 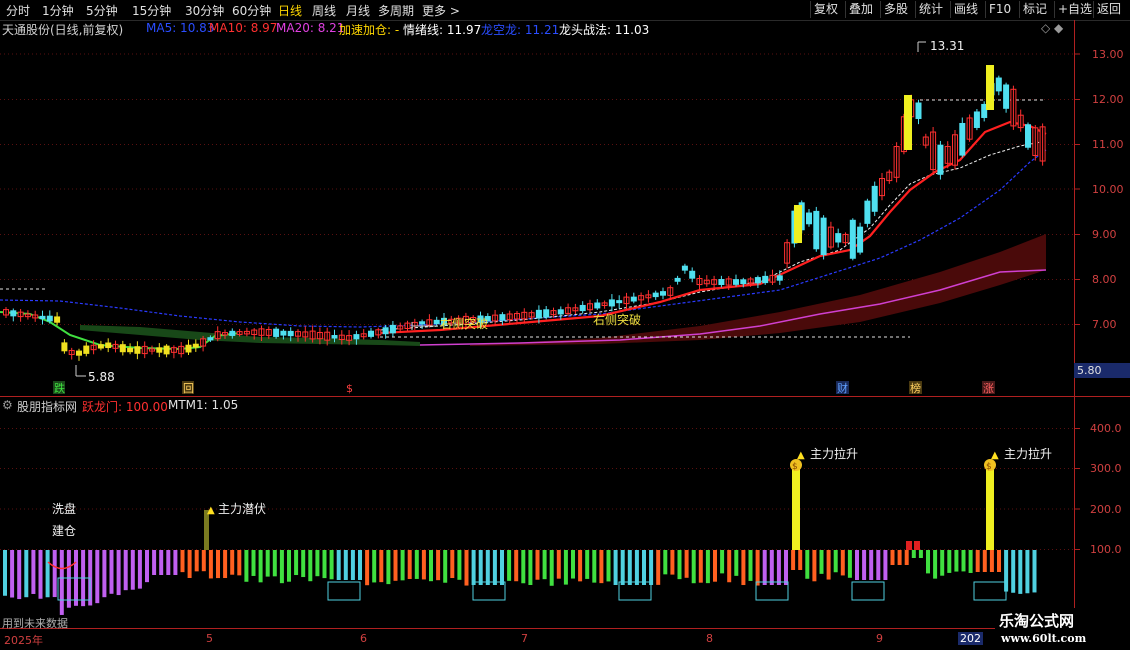 What do you see at coordinates (1108, 99) in the screenshot?
I see `price-label: 12.00` at bounding box center [1108, 99].